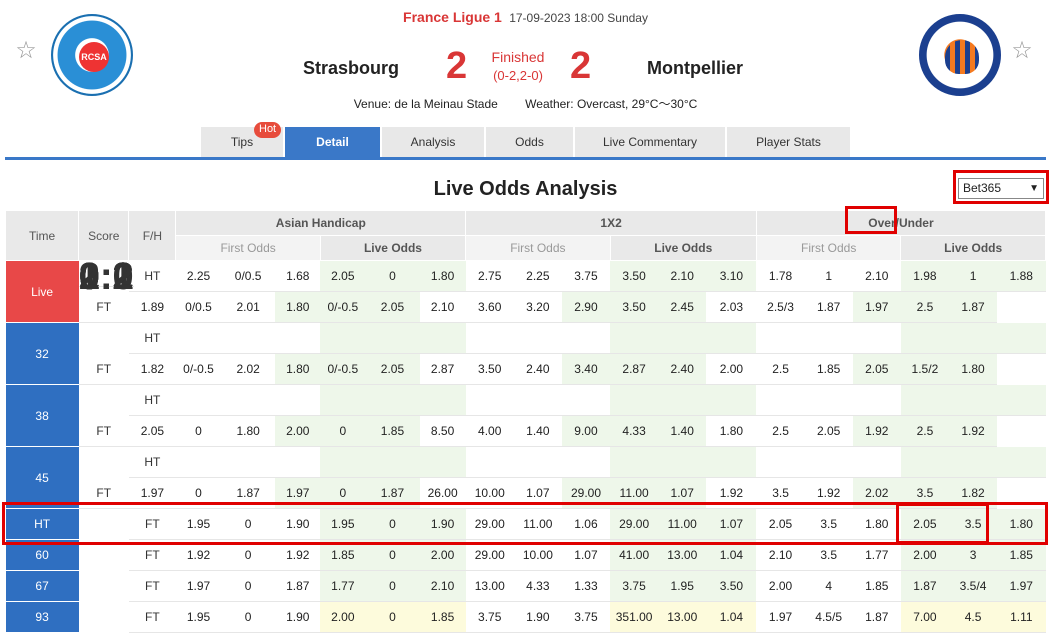 Image resolution: width=1051 pixels, height=638 pixels. Describe the element at coordinates (731, 276) in the screenshot. I see `odds-cell: 3.10` at that location.